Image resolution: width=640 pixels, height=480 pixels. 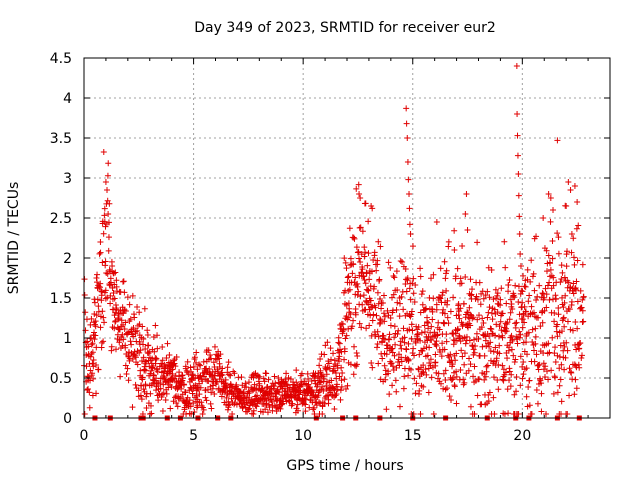 What do you see at coordinates (61, 139) in the screenshot?
I see `y-tick-label: 3.5` at bounding box center [61, 139].